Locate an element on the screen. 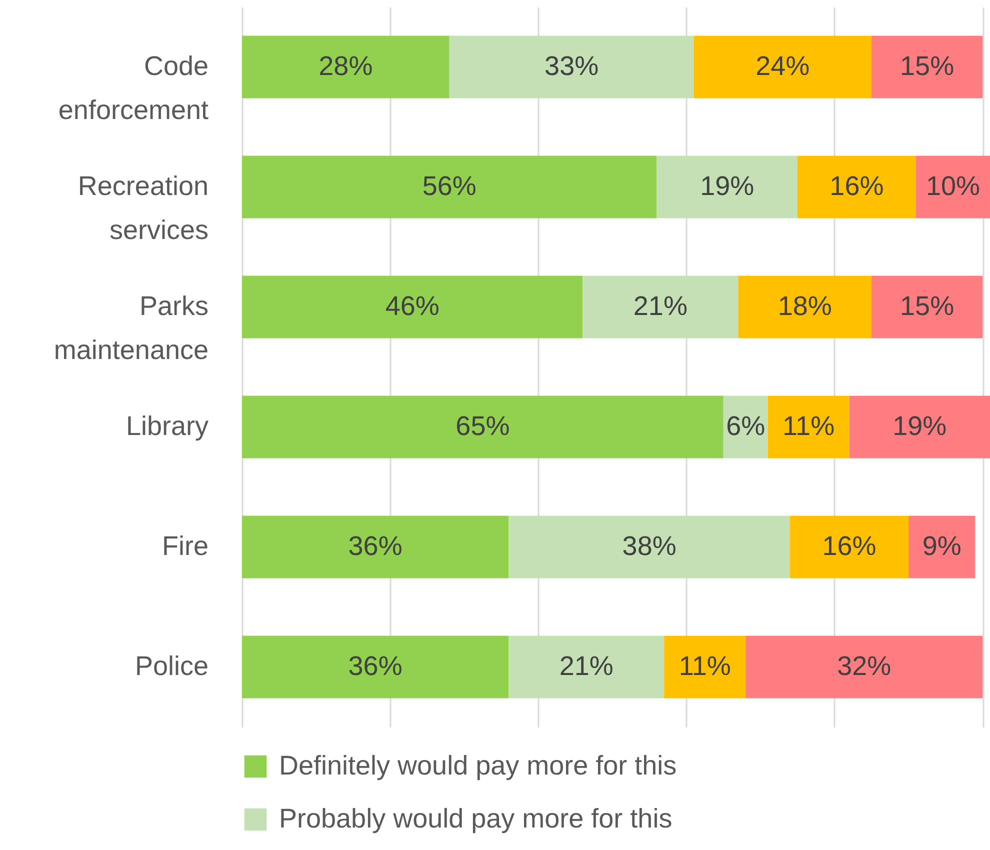 The image size is (990, 850). data-label: 28% is located at coordinates (345, 66).